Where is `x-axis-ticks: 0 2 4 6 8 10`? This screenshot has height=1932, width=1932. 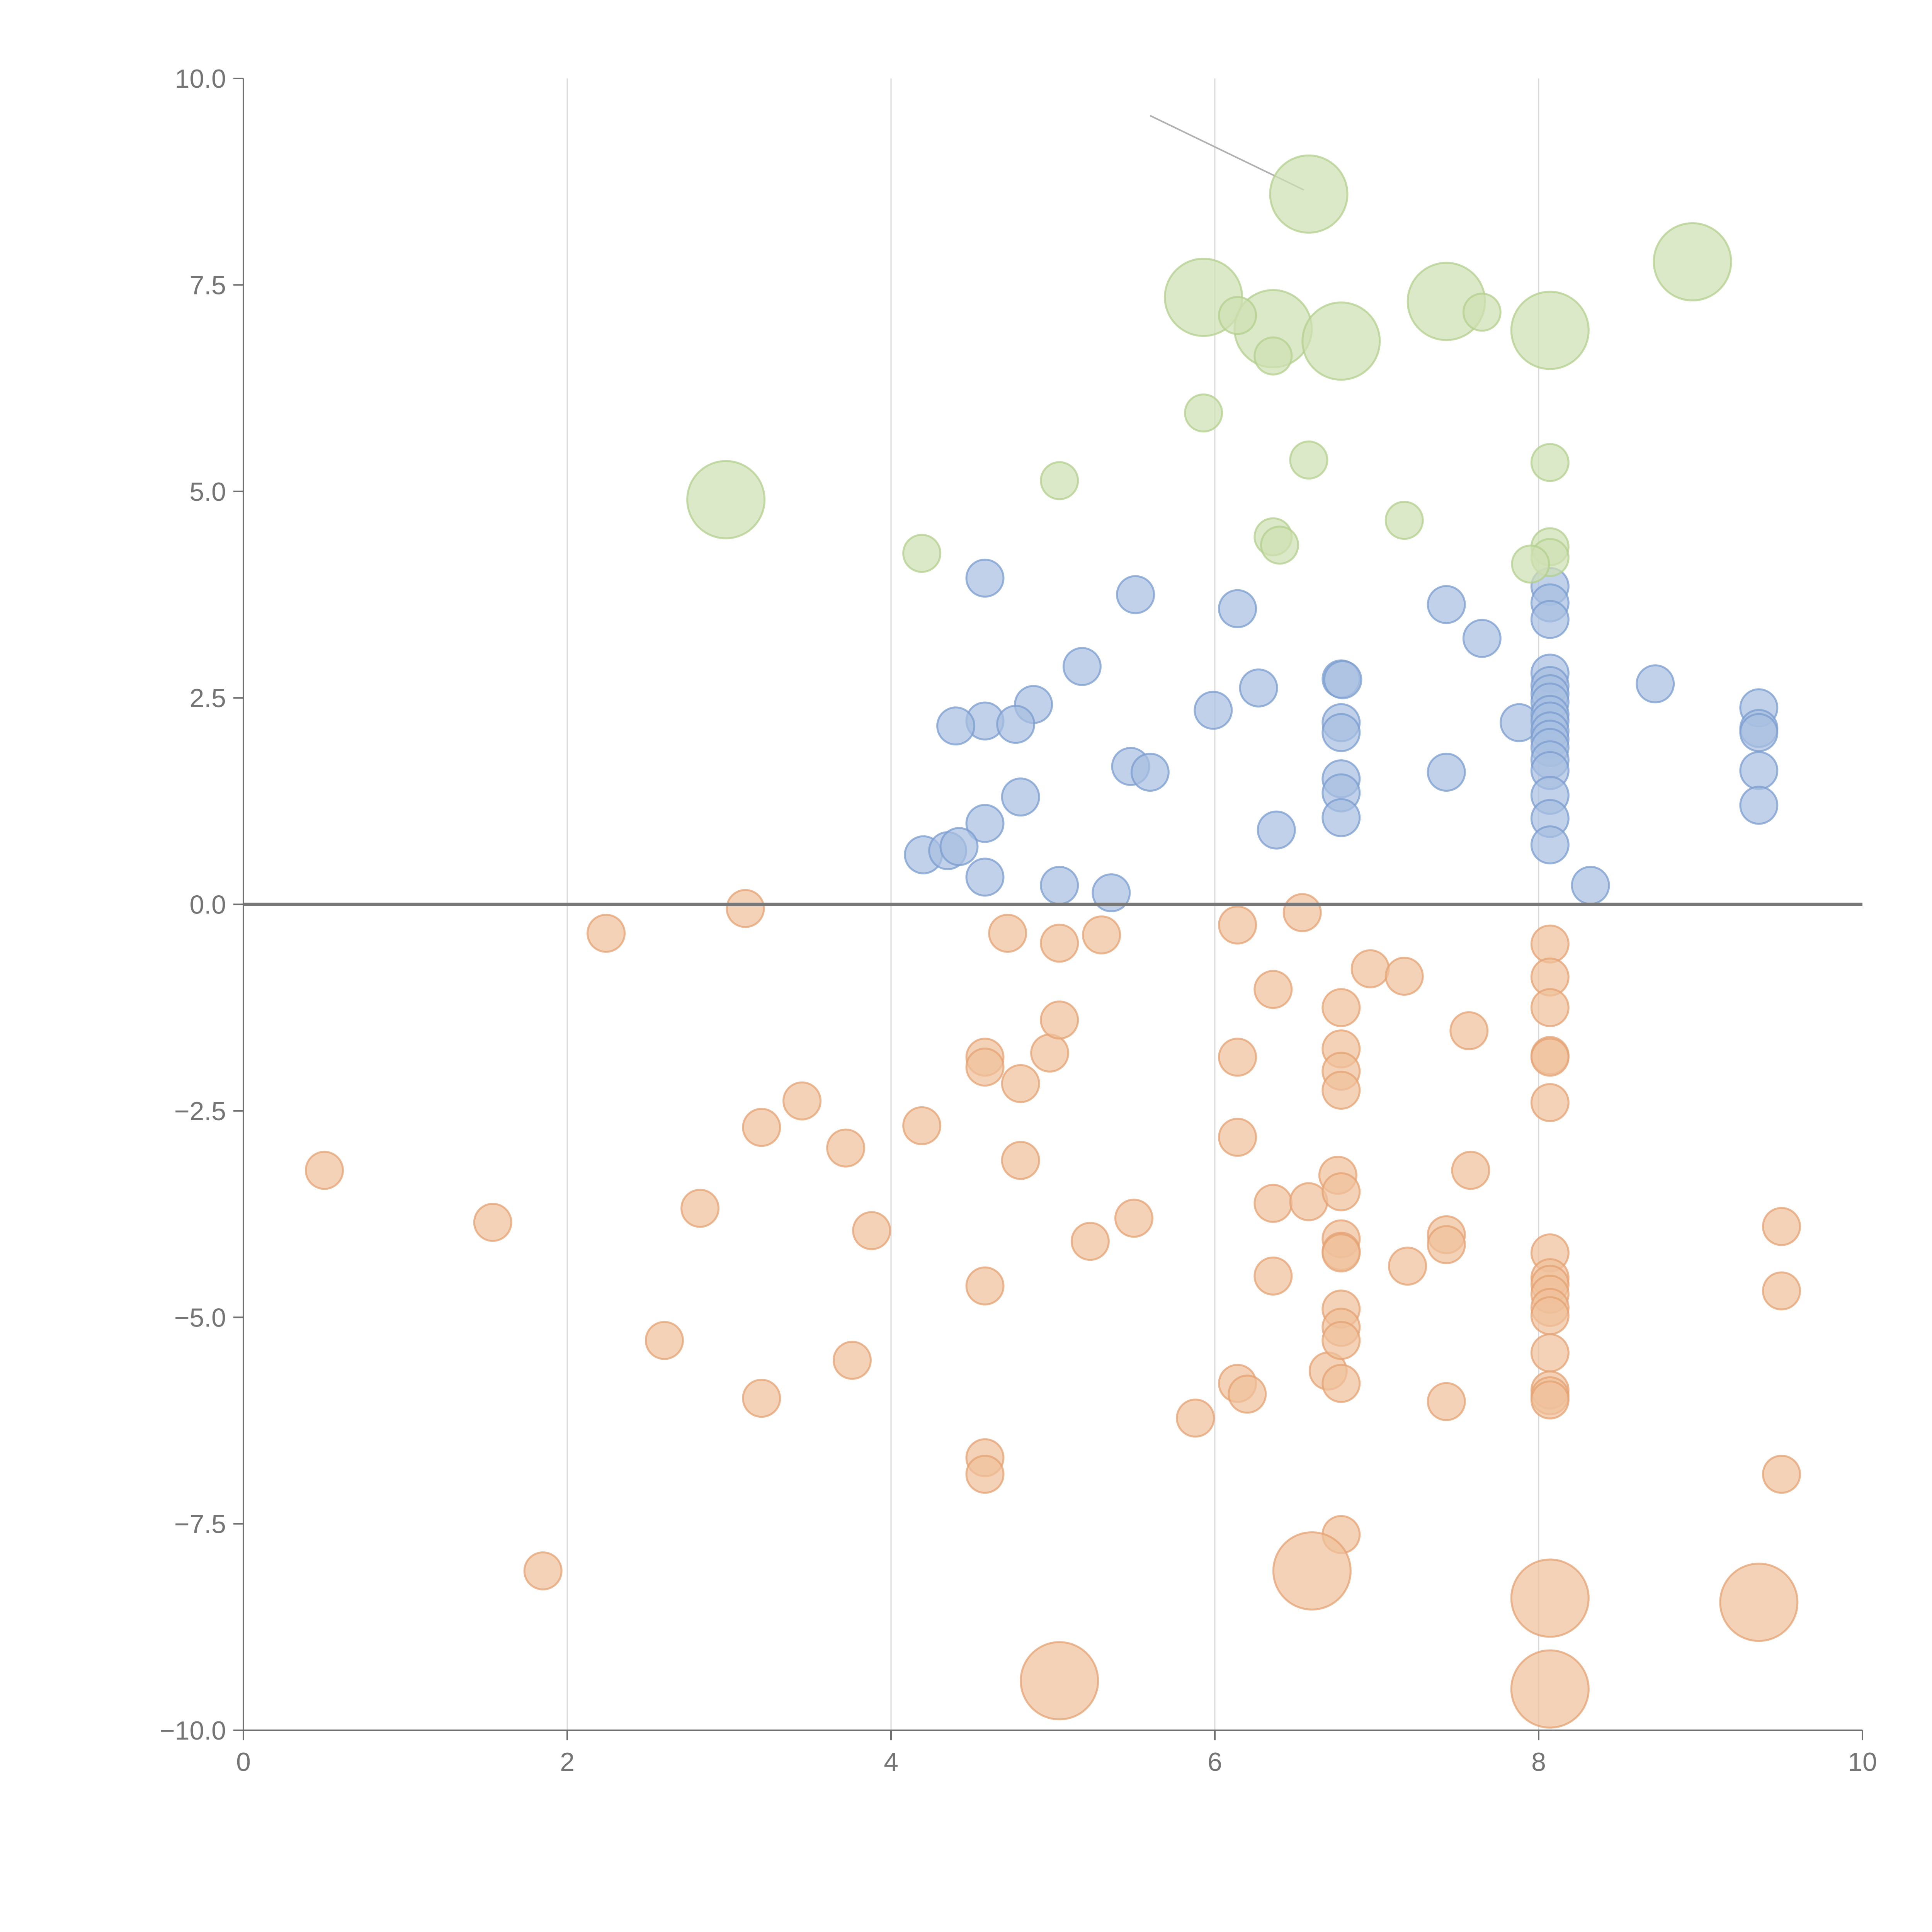 x-axis-ticks: 0 2 4 6 8 10 is located at coordinates (1056, 1754).